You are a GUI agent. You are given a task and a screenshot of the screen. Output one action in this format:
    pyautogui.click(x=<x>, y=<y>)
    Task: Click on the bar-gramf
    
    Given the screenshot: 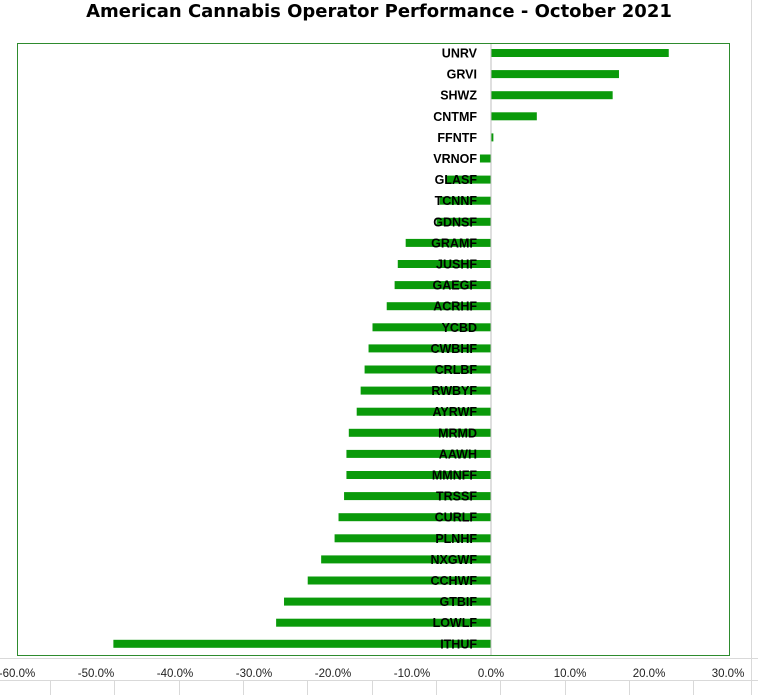 What is the action you would take?
    pyautogui.click(x=448, y=242)
    